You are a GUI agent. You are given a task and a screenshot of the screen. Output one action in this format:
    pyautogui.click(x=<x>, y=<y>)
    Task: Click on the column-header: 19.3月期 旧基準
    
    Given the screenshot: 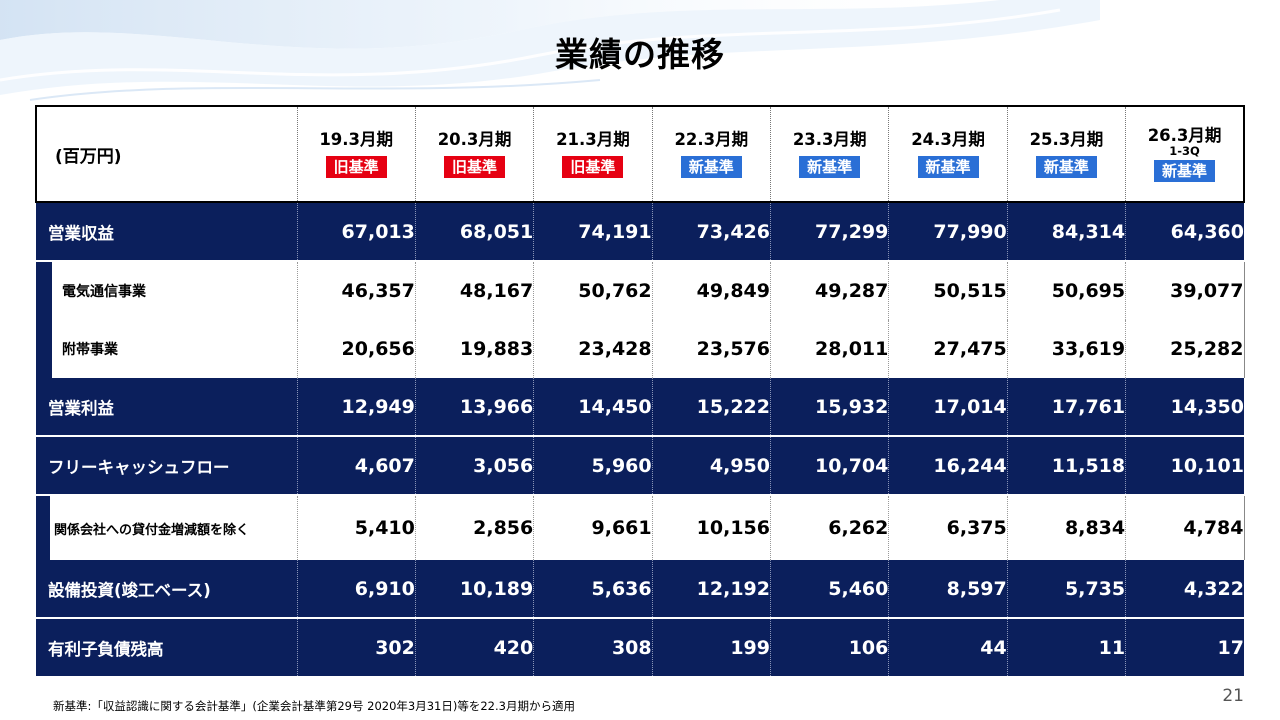 What is the action you would take?
    pyautogui.click(x=356, y=154)
    